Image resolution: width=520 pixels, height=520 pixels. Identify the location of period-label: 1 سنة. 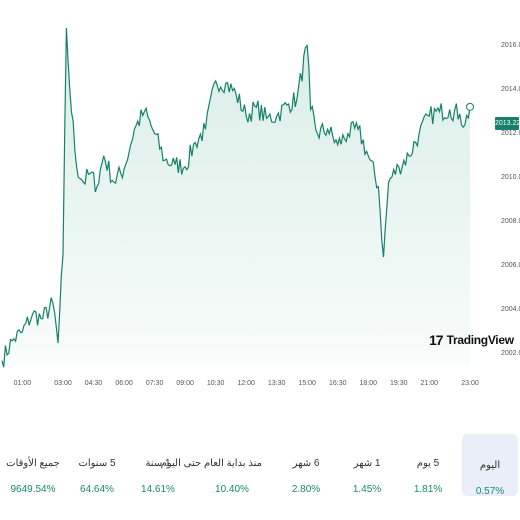
(158, 463).